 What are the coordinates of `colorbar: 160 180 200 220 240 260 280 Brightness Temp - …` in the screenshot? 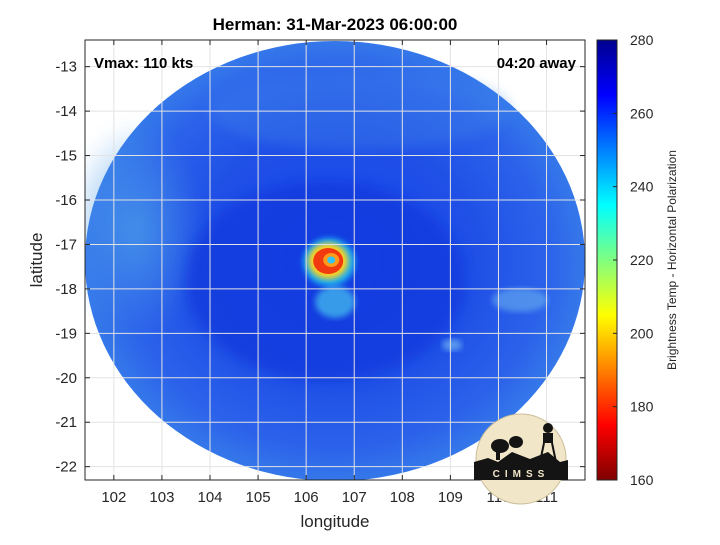 It's located at (637, 260).